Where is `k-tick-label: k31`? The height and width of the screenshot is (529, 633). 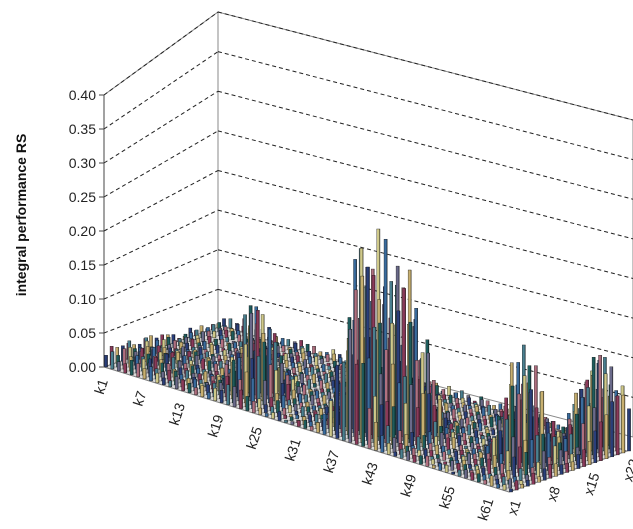
k-tick-label: k31 is located at coordinates (293, 449).